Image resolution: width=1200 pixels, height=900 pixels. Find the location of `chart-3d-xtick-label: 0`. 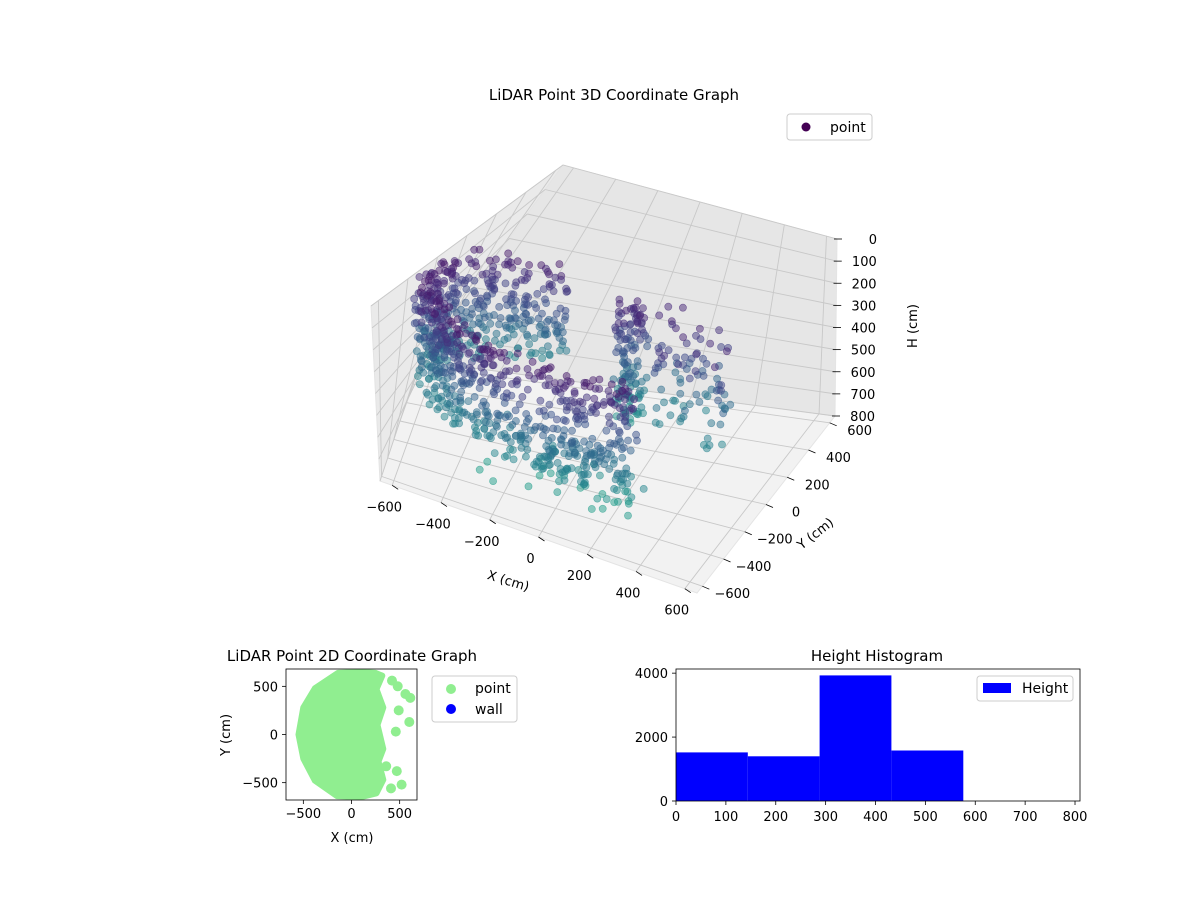

chart-3d-xtick-label: 0 is located at coordinates (530, 559).